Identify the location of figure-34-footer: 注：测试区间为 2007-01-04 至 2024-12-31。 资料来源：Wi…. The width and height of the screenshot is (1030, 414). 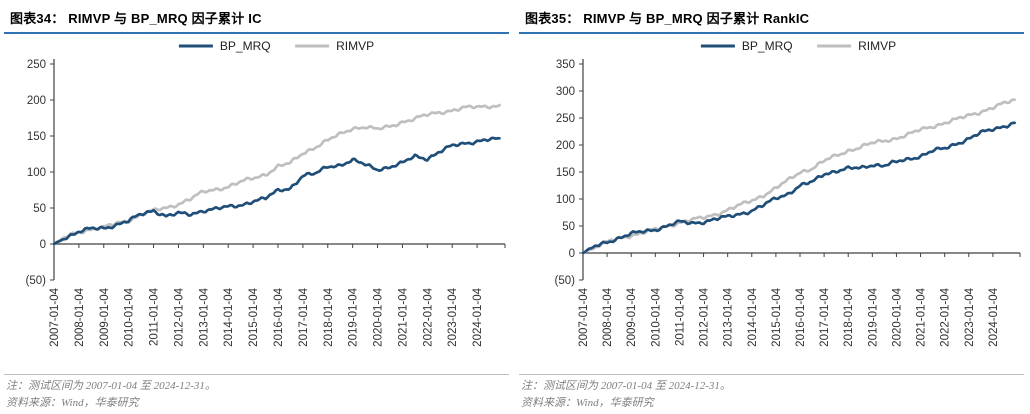
(256, 392).